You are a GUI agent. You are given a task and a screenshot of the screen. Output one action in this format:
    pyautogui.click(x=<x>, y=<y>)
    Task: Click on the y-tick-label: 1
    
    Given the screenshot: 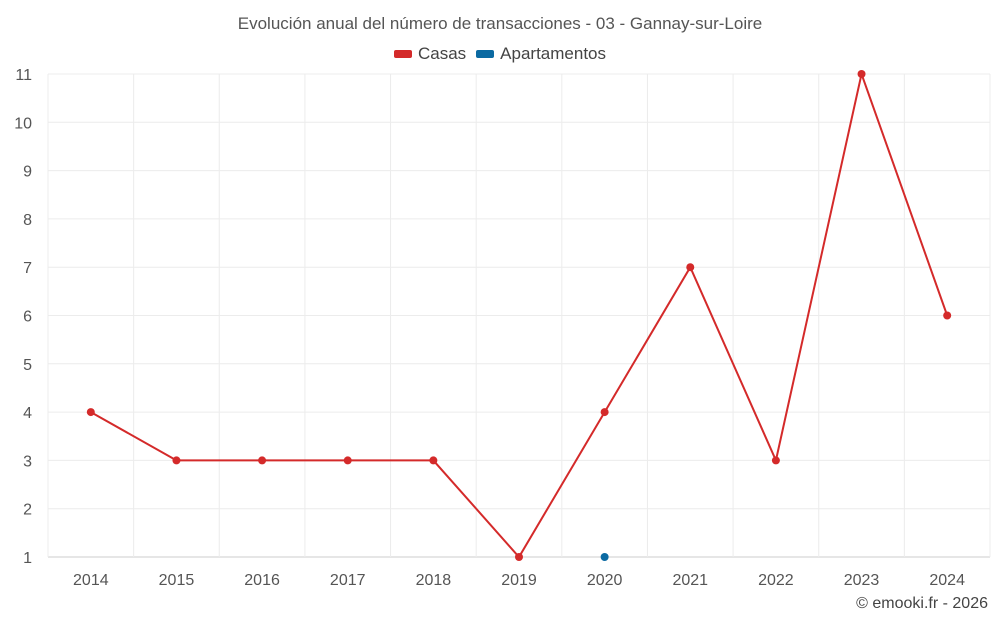 What is the action you would take?
    pyautogui.click(x=27, y=558)
    